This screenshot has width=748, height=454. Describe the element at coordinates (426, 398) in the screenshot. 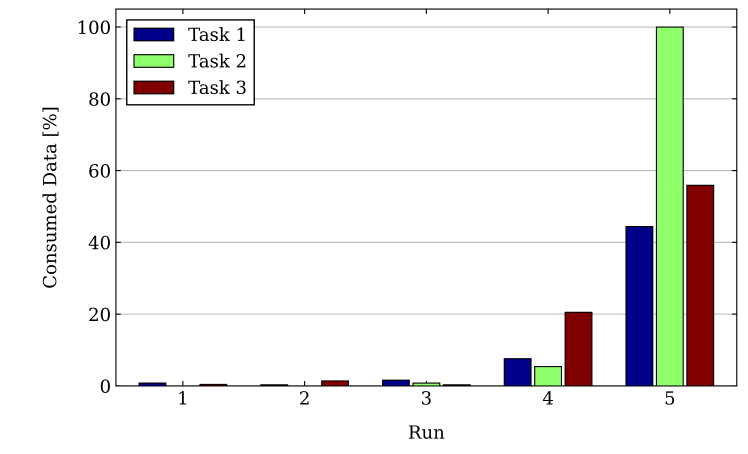

I see `x-tick-label: 3` at that location.